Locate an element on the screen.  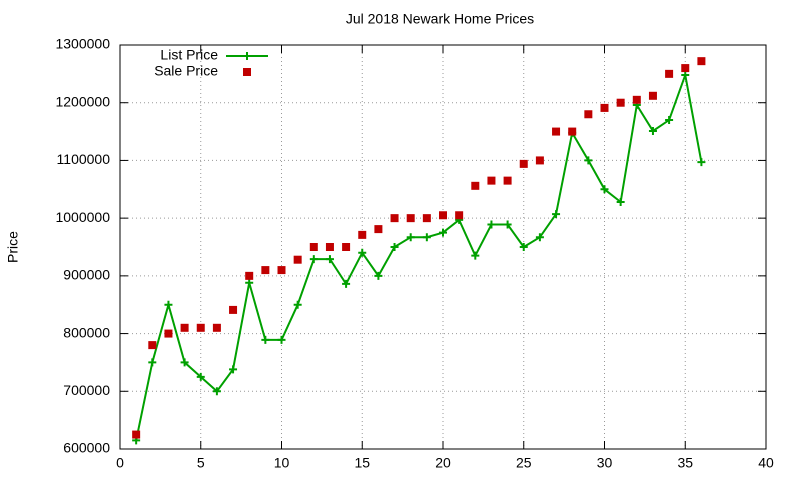
x-tick-label: 40 is located at coordinates (766, 463).